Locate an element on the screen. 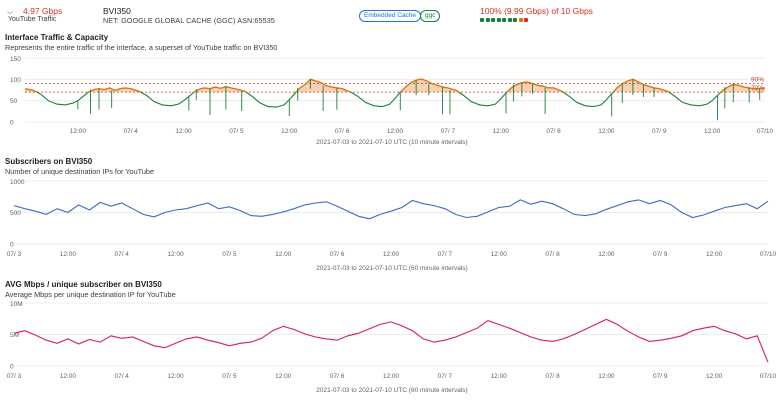  interface-name: BVI350 is located at coordinates (117, 11).